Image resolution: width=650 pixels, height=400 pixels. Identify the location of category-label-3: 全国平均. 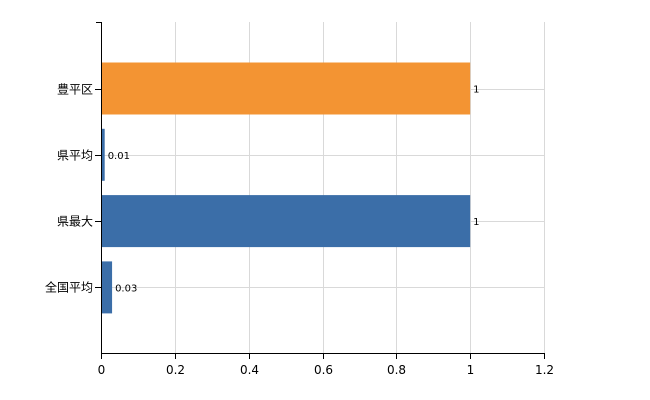
(69, 287).